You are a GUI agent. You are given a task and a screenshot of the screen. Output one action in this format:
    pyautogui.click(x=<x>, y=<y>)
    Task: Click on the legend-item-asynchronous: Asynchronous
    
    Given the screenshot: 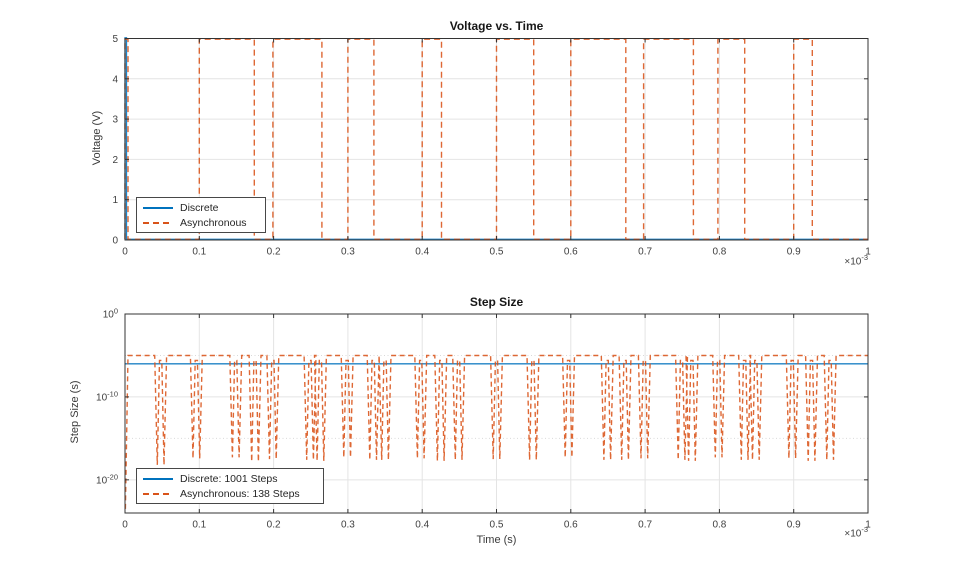 What is the action you would take?
    pyautogui.click(x=201, y=222)
    